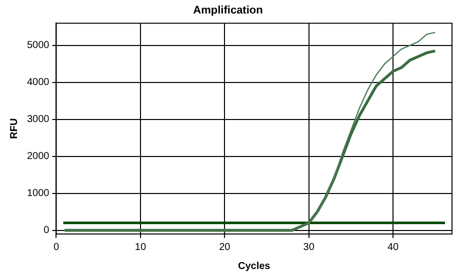 This screenshot has height=276, width=464. What do you see at coordinates (38, 46) in the screenshot?
I see `y-tick-label: 5000` at bounding box center [38, 46].